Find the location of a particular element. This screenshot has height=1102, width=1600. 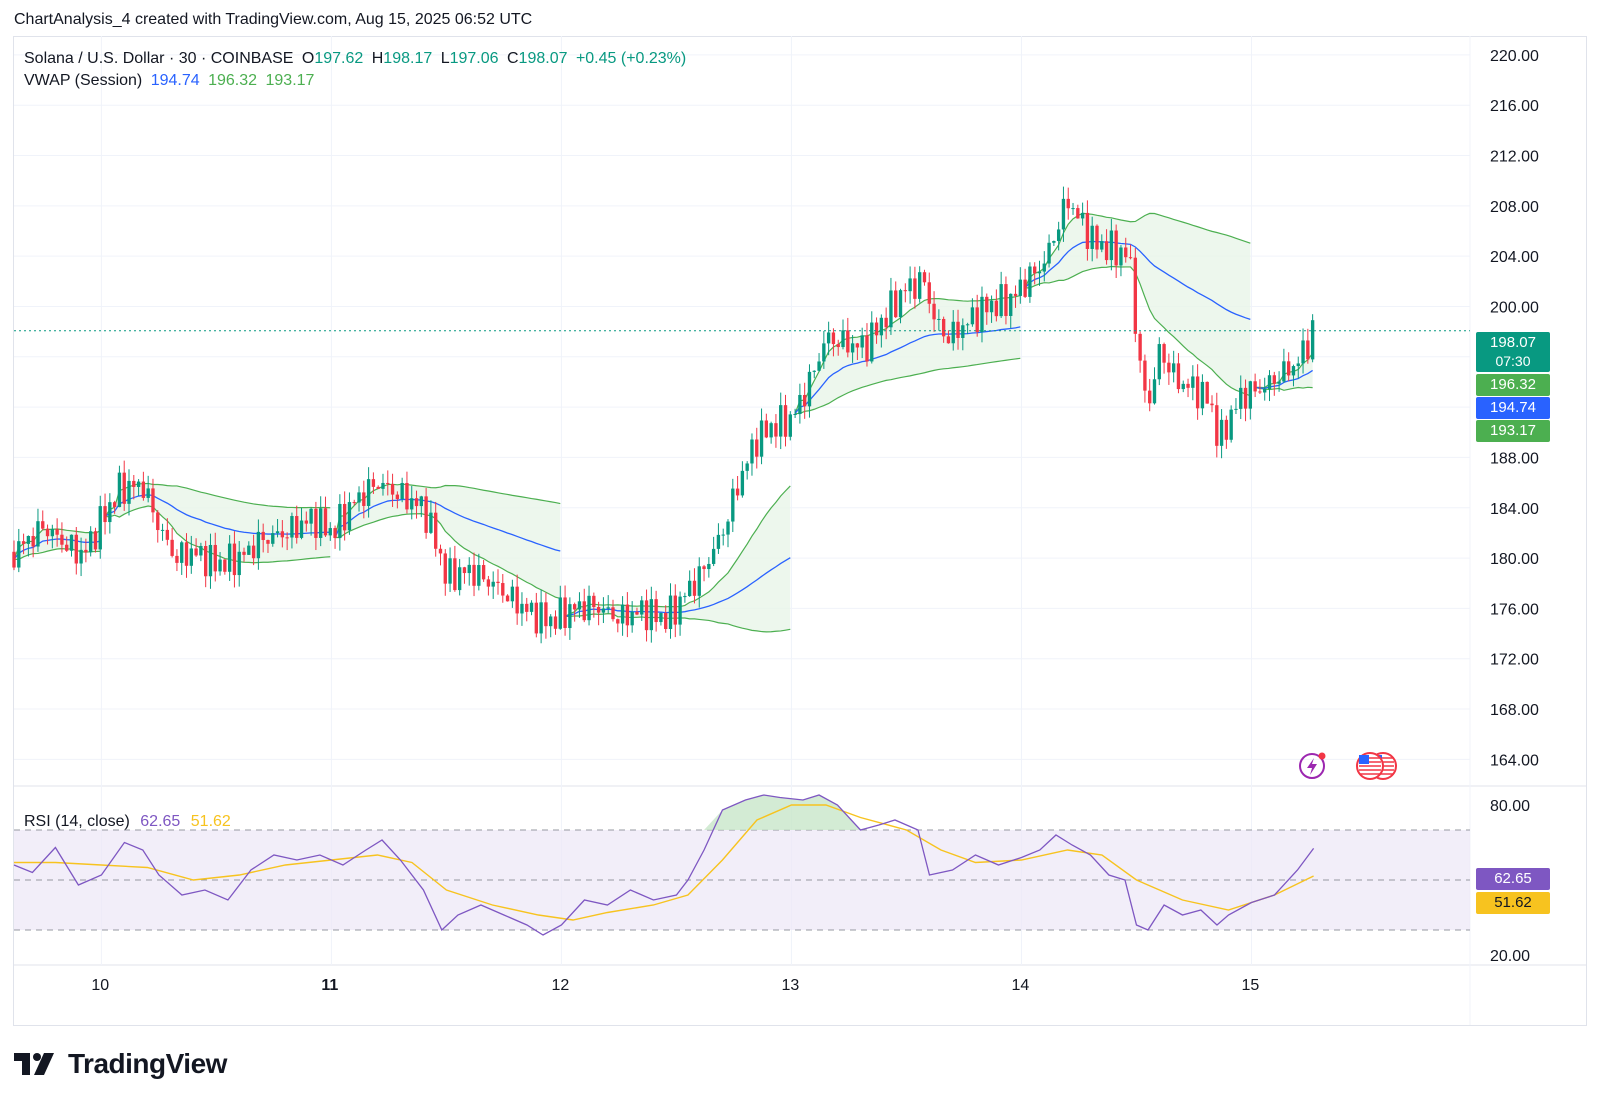

tradingview-logo: TradingView is located at coordinates (120, 1064).